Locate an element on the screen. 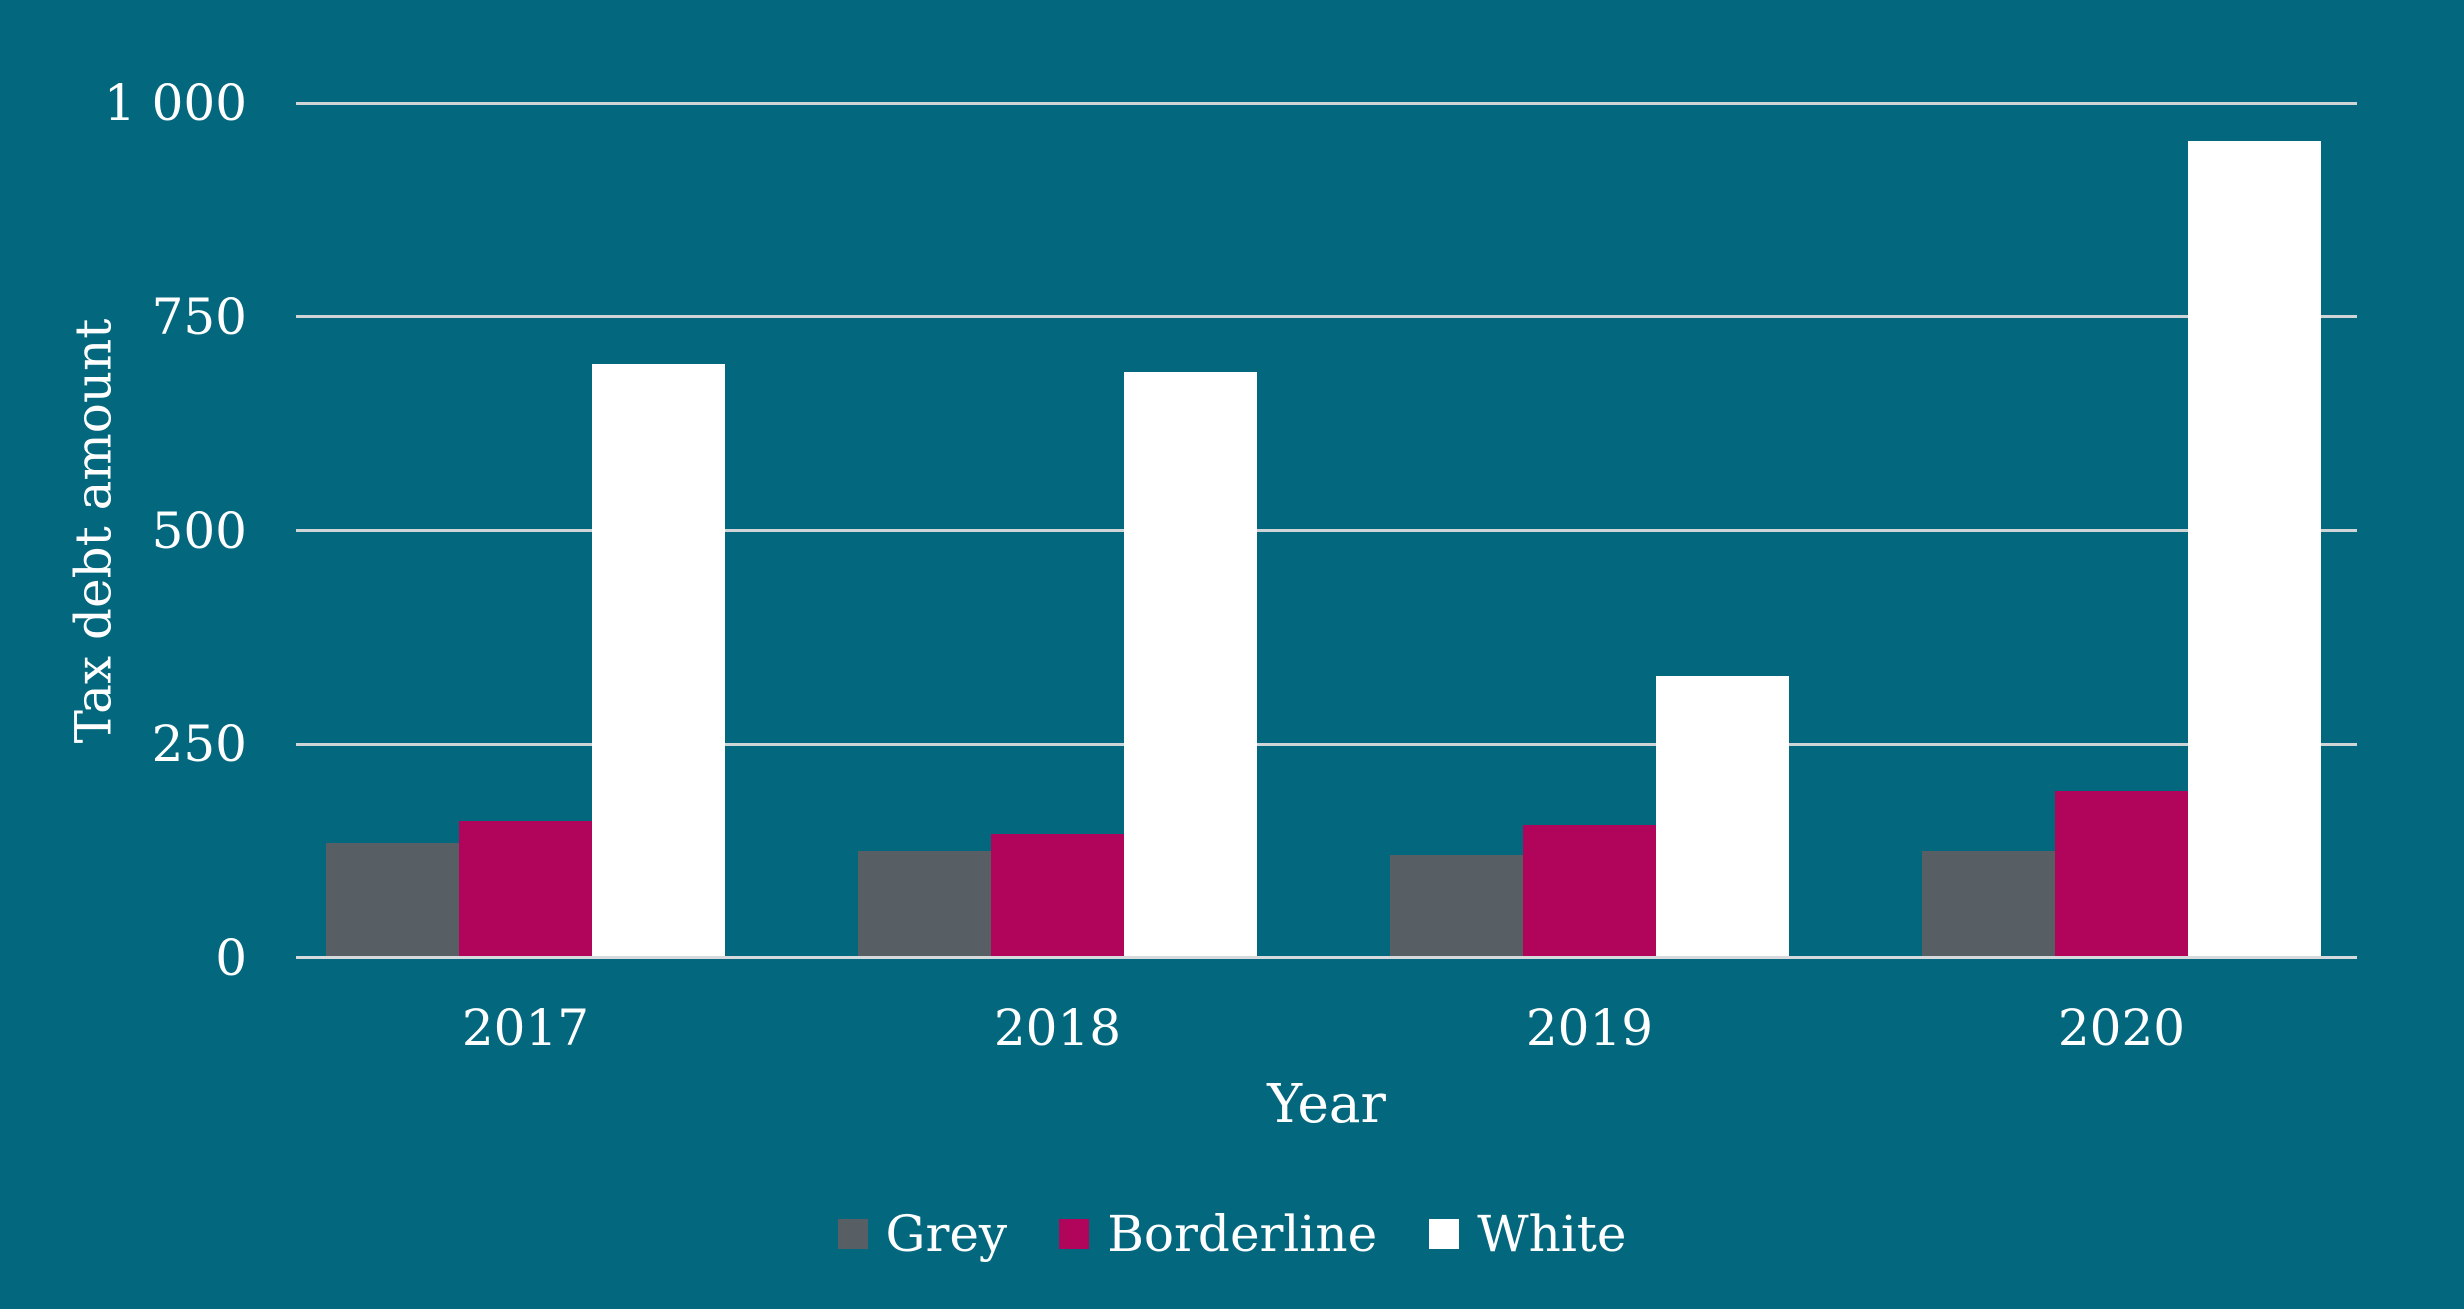  y-tick-label-1000: 1 000 is located at coordinates (175, 103).